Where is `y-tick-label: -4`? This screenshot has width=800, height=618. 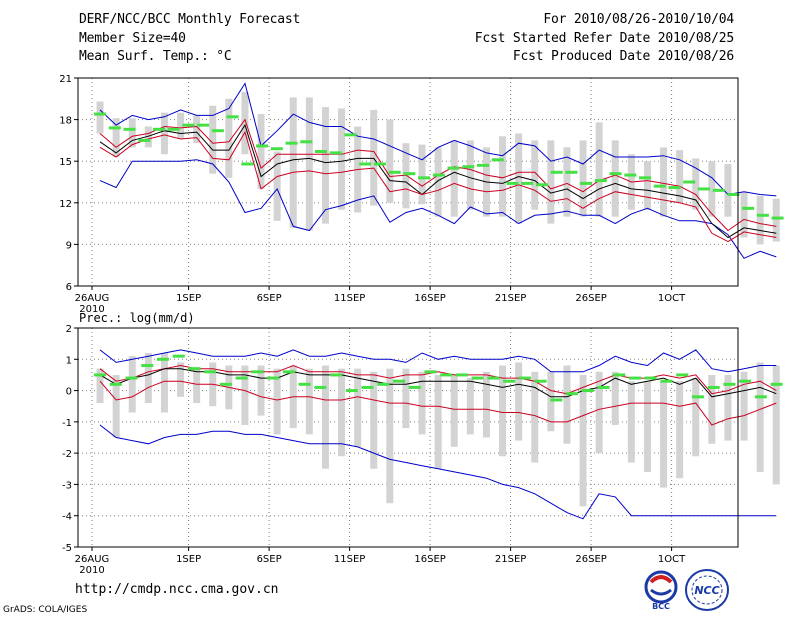 y-tick-label: -4 is located at coordinates (67, 517).